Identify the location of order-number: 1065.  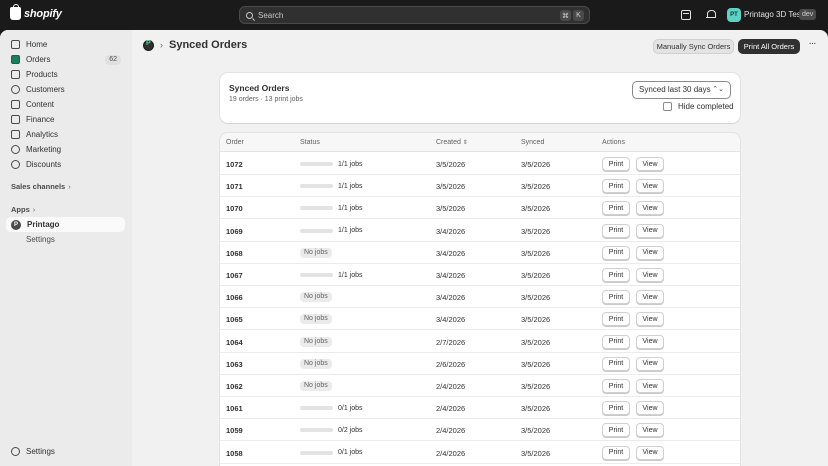
(234, 320).